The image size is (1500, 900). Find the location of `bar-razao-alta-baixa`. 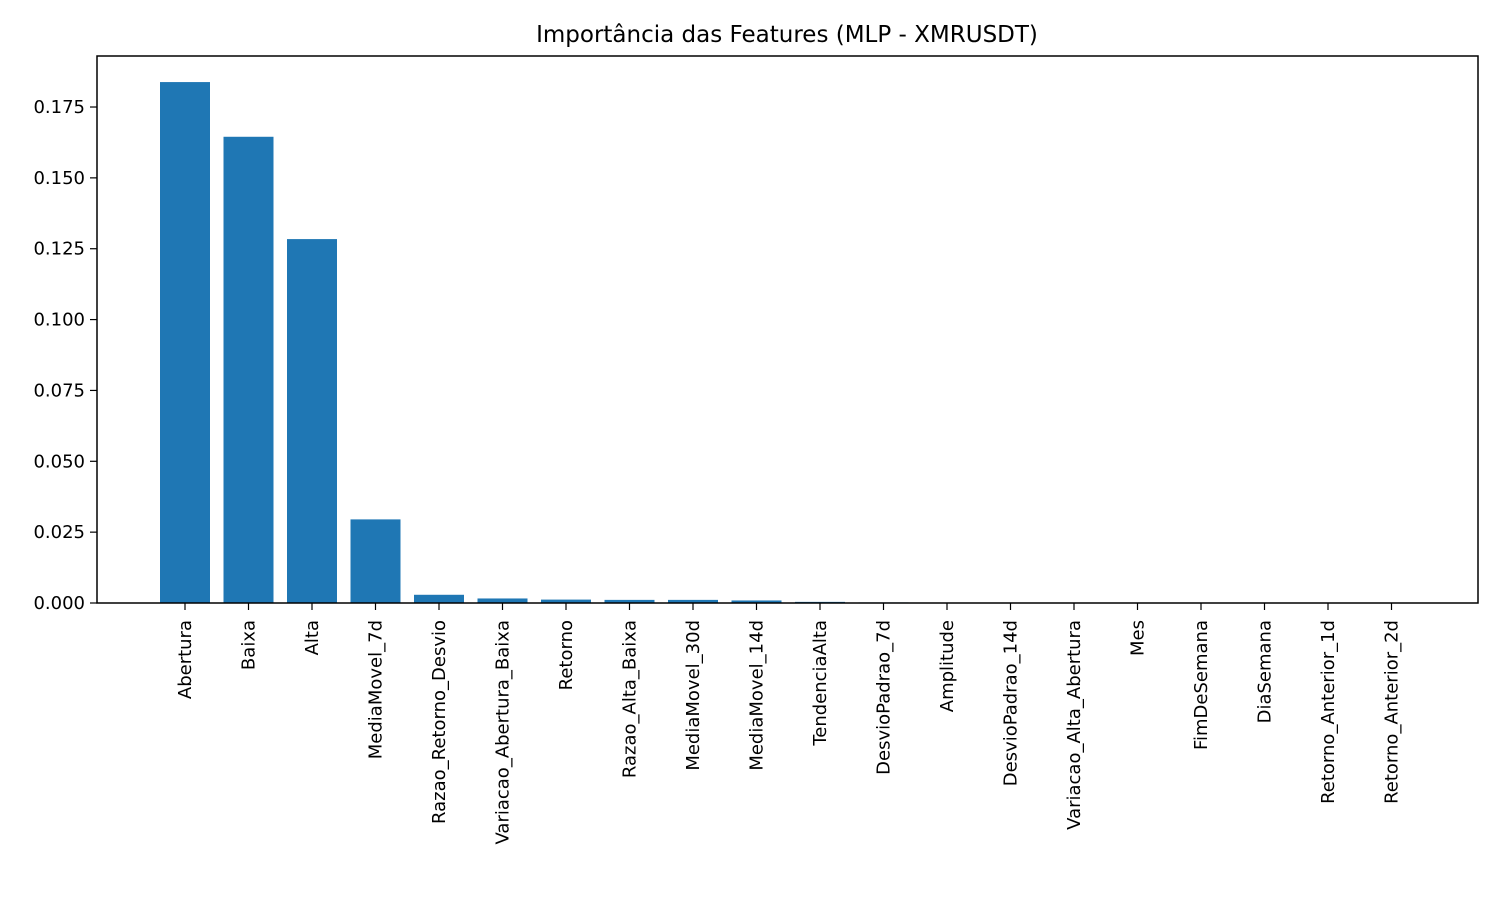

bar-razao-alta-baixa is located at coordinates (629, 601).